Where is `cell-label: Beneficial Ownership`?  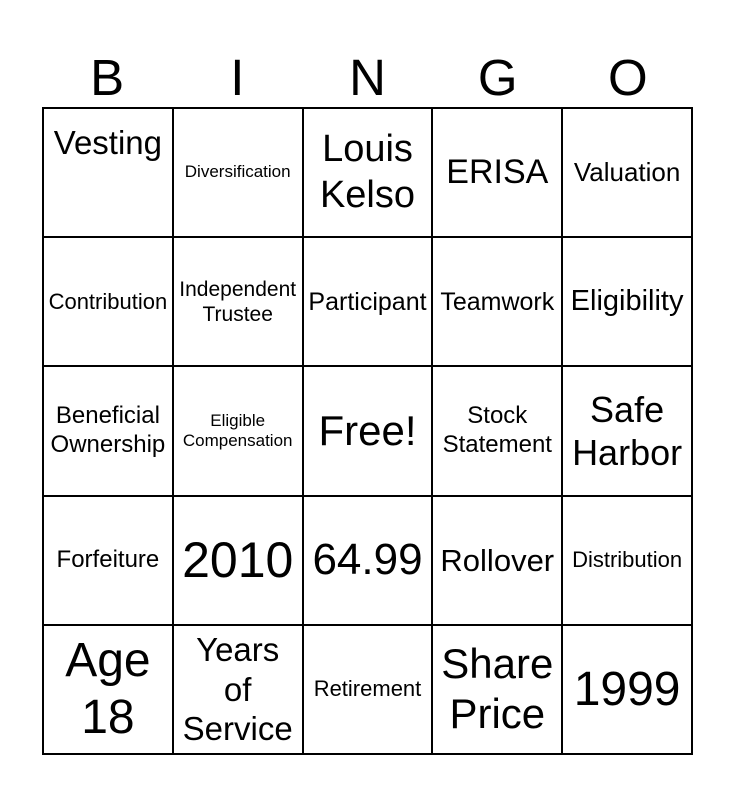
cell-label: Beneficial Ownership is located at coordinates (108, 430).